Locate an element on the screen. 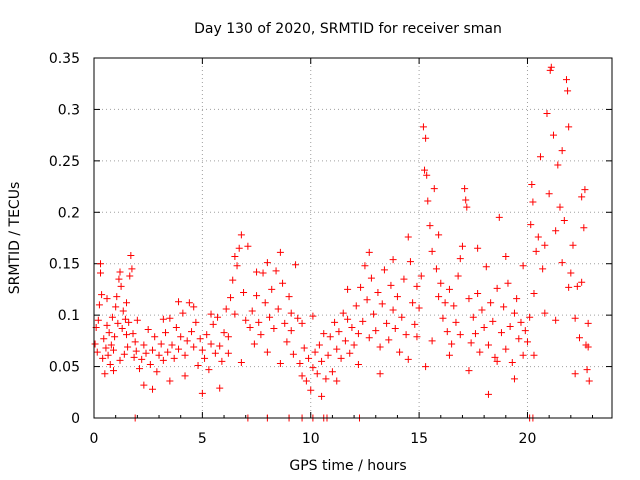  y-tick-label: 0.2 is located at coordinates (69, 213).